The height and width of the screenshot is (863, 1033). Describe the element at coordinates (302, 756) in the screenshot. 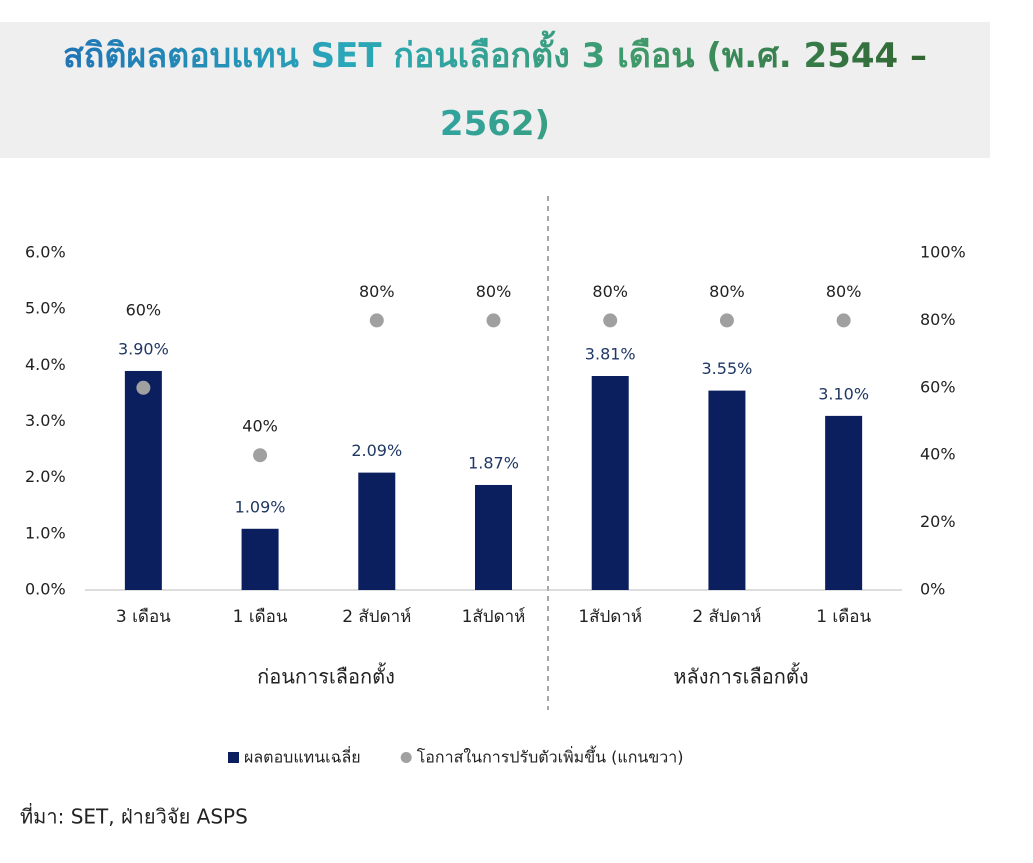

I see `legend-label: ผลตอบแทนเฉลี่ย` at that location.